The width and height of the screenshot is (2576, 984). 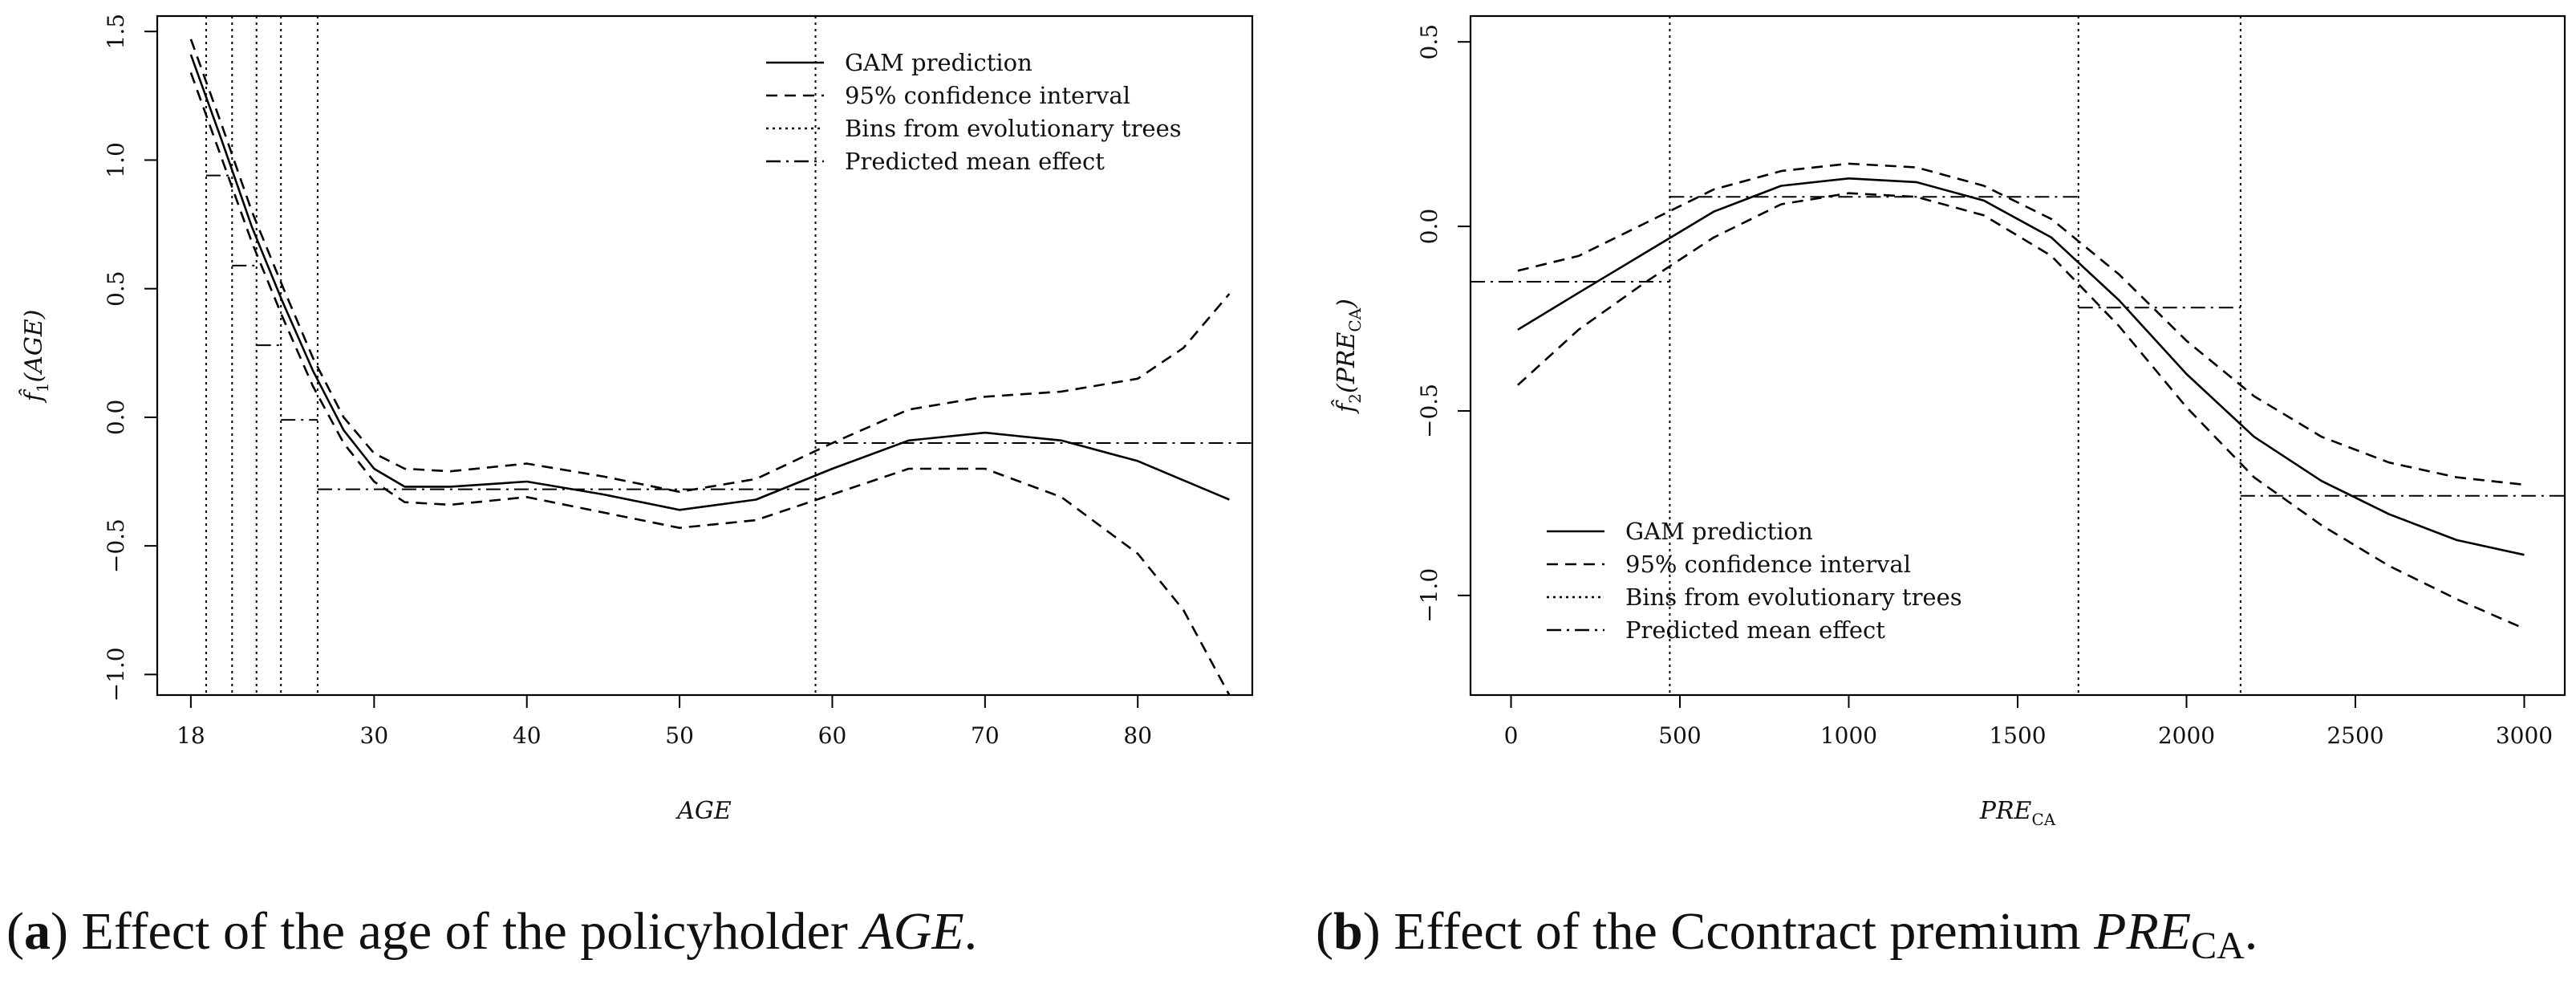 What do you see at coordinates (1848, 735) in the screenshot?
I see `x-tick-label: 1000` at bounding box center [1848, 735].